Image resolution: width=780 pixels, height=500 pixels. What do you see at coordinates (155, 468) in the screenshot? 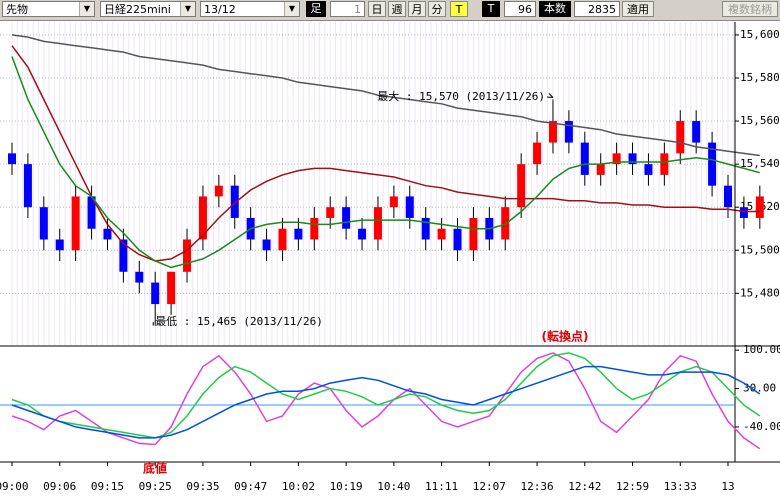
I see `bottom-label: 底値` at bounding box center [155, 468].